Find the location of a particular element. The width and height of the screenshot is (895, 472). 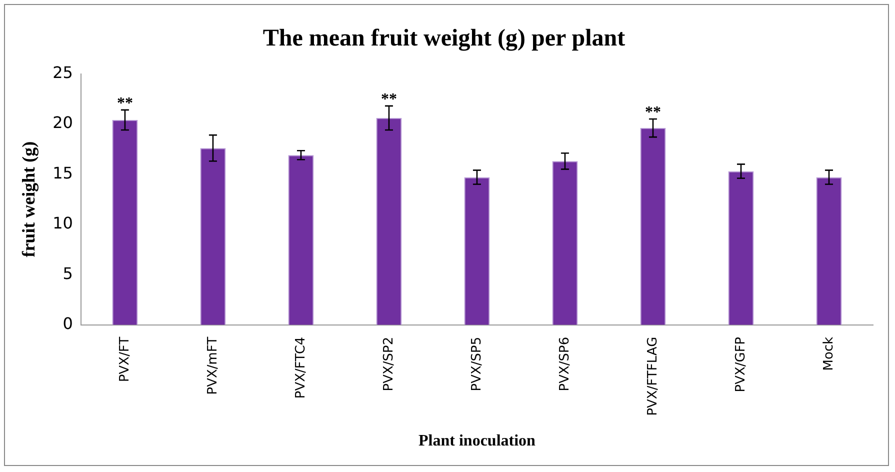

y-tick-label: 5 is located at coordinates (67, 273).